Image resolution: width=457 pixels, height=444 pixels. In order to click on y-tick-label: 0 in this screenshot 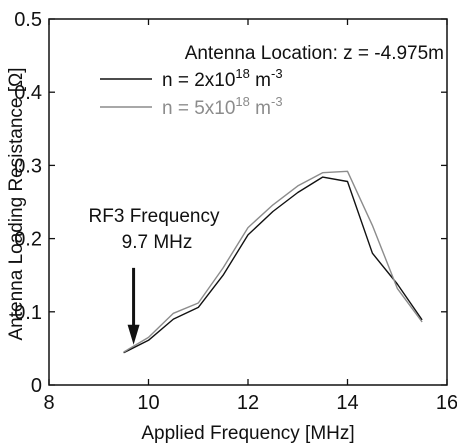, I will do `click(36, 386)`.